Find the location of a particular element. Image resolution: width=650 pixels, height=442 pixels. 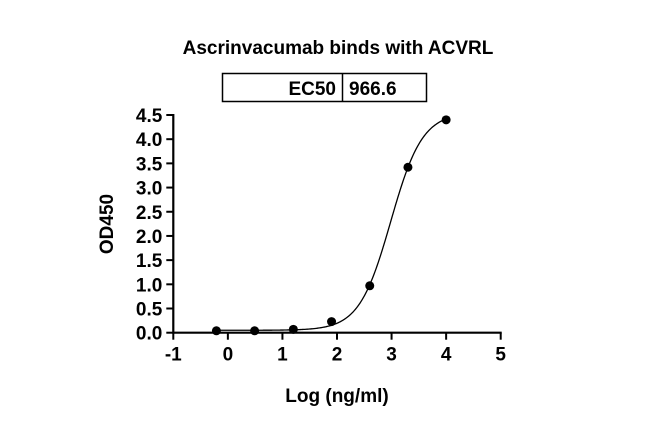

x-tick-label: 1 is located at coordinates (282, 355).